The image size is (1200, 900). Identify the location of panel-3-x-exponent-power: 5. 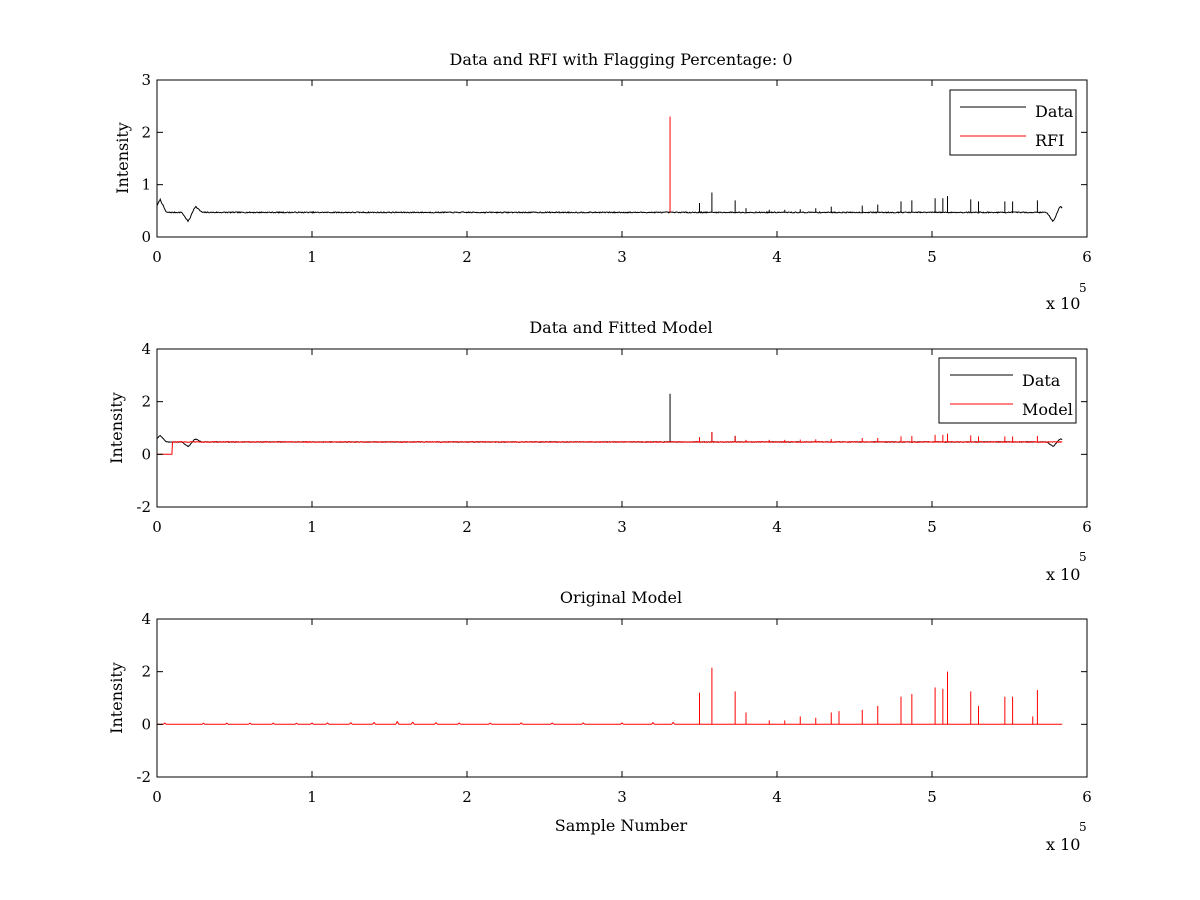
(1083, 827).